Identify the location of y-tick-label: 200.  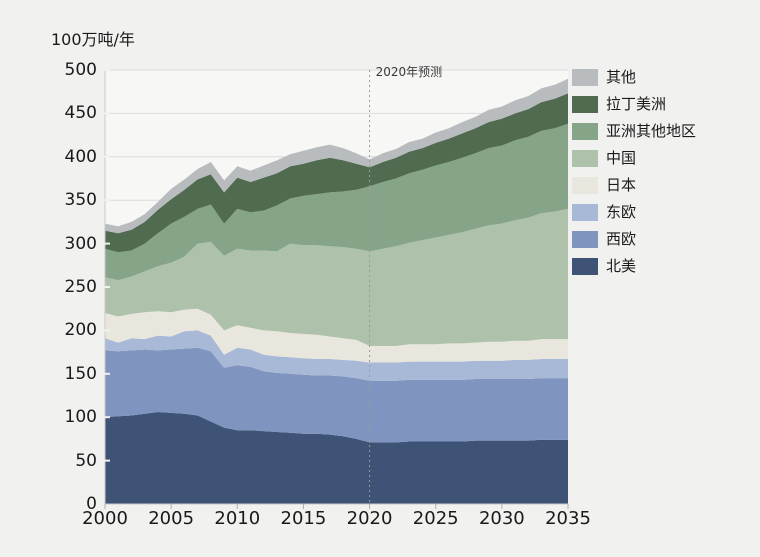
(80, 330).